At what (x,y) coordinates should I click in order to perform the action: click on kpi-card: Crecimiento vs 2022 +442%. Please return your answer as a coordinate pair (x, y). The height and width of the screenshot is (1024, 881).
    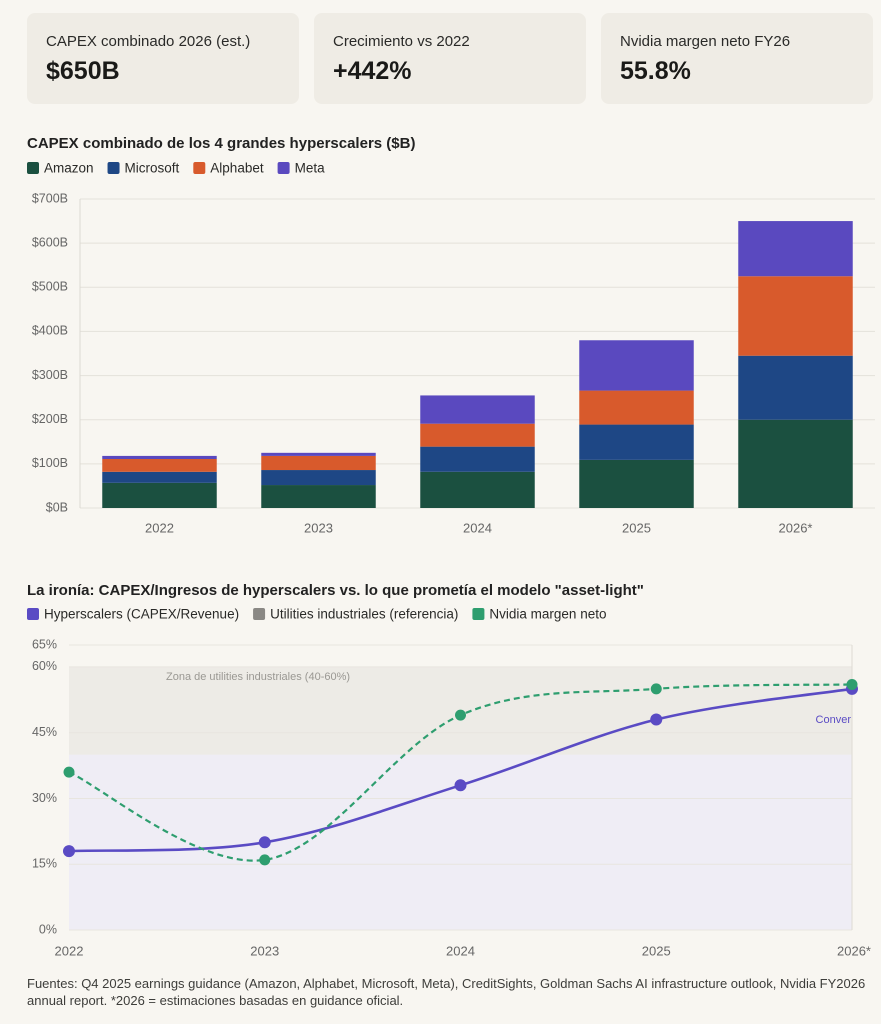
    Looking at the image, I should click on (450, 58).